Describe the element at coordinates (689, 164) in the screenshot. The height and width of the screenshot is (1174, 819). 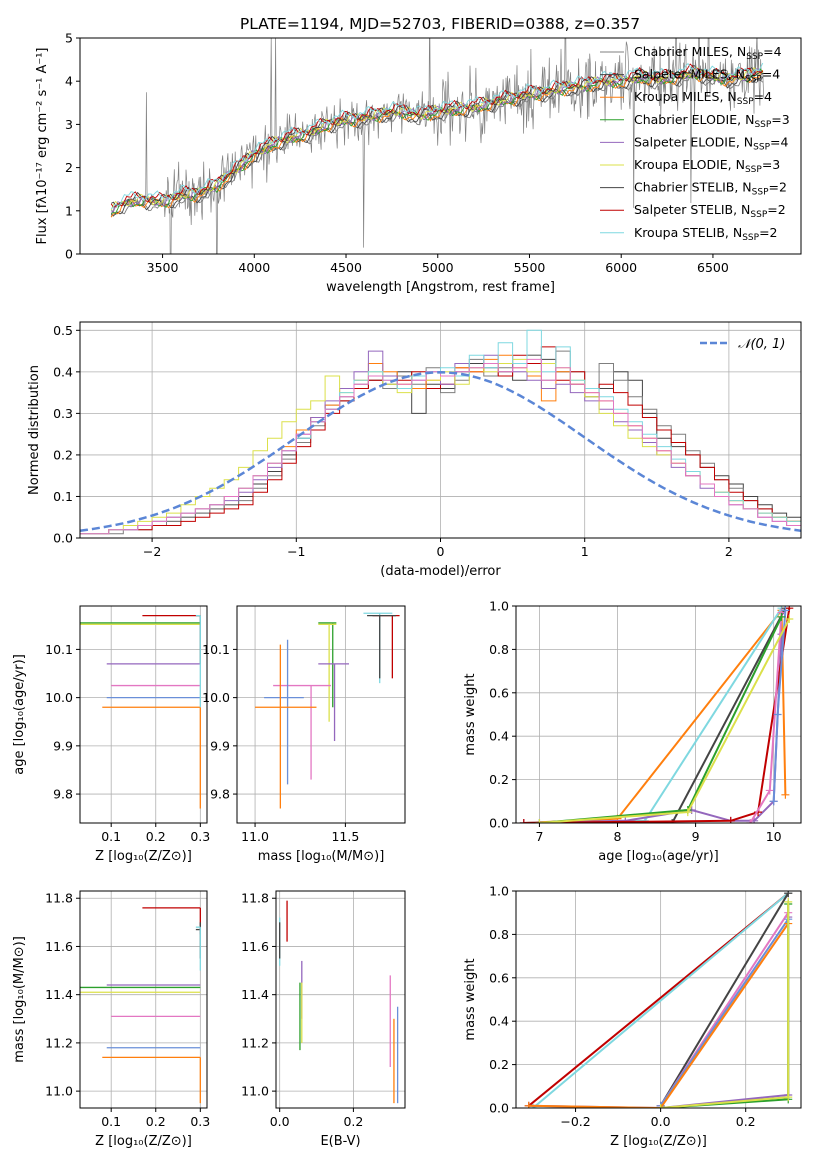
I see `legend-label: Kroupa ELODIE, N` at that location.